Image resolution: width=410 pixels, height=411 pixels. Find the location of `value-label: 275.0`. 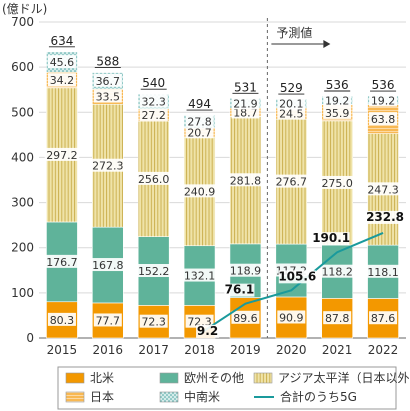

value-label: 275.0 is located at coordinates (337, 183).